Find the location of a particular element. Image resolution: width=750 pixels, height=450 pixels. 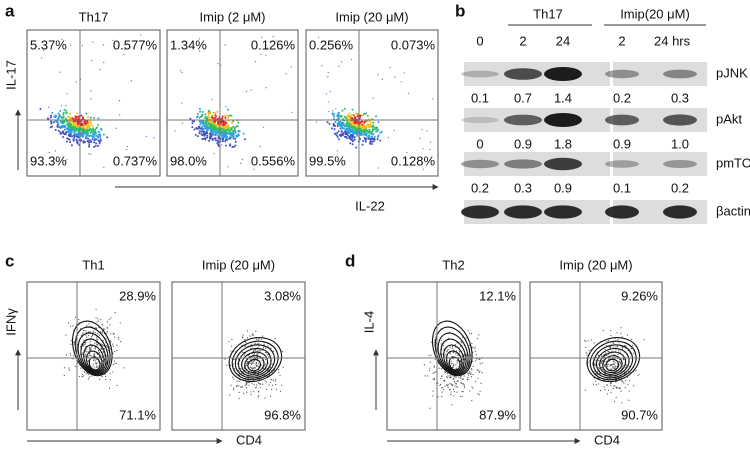

plot-title: Imip (20 μM) is located at coordinates (595, 264).